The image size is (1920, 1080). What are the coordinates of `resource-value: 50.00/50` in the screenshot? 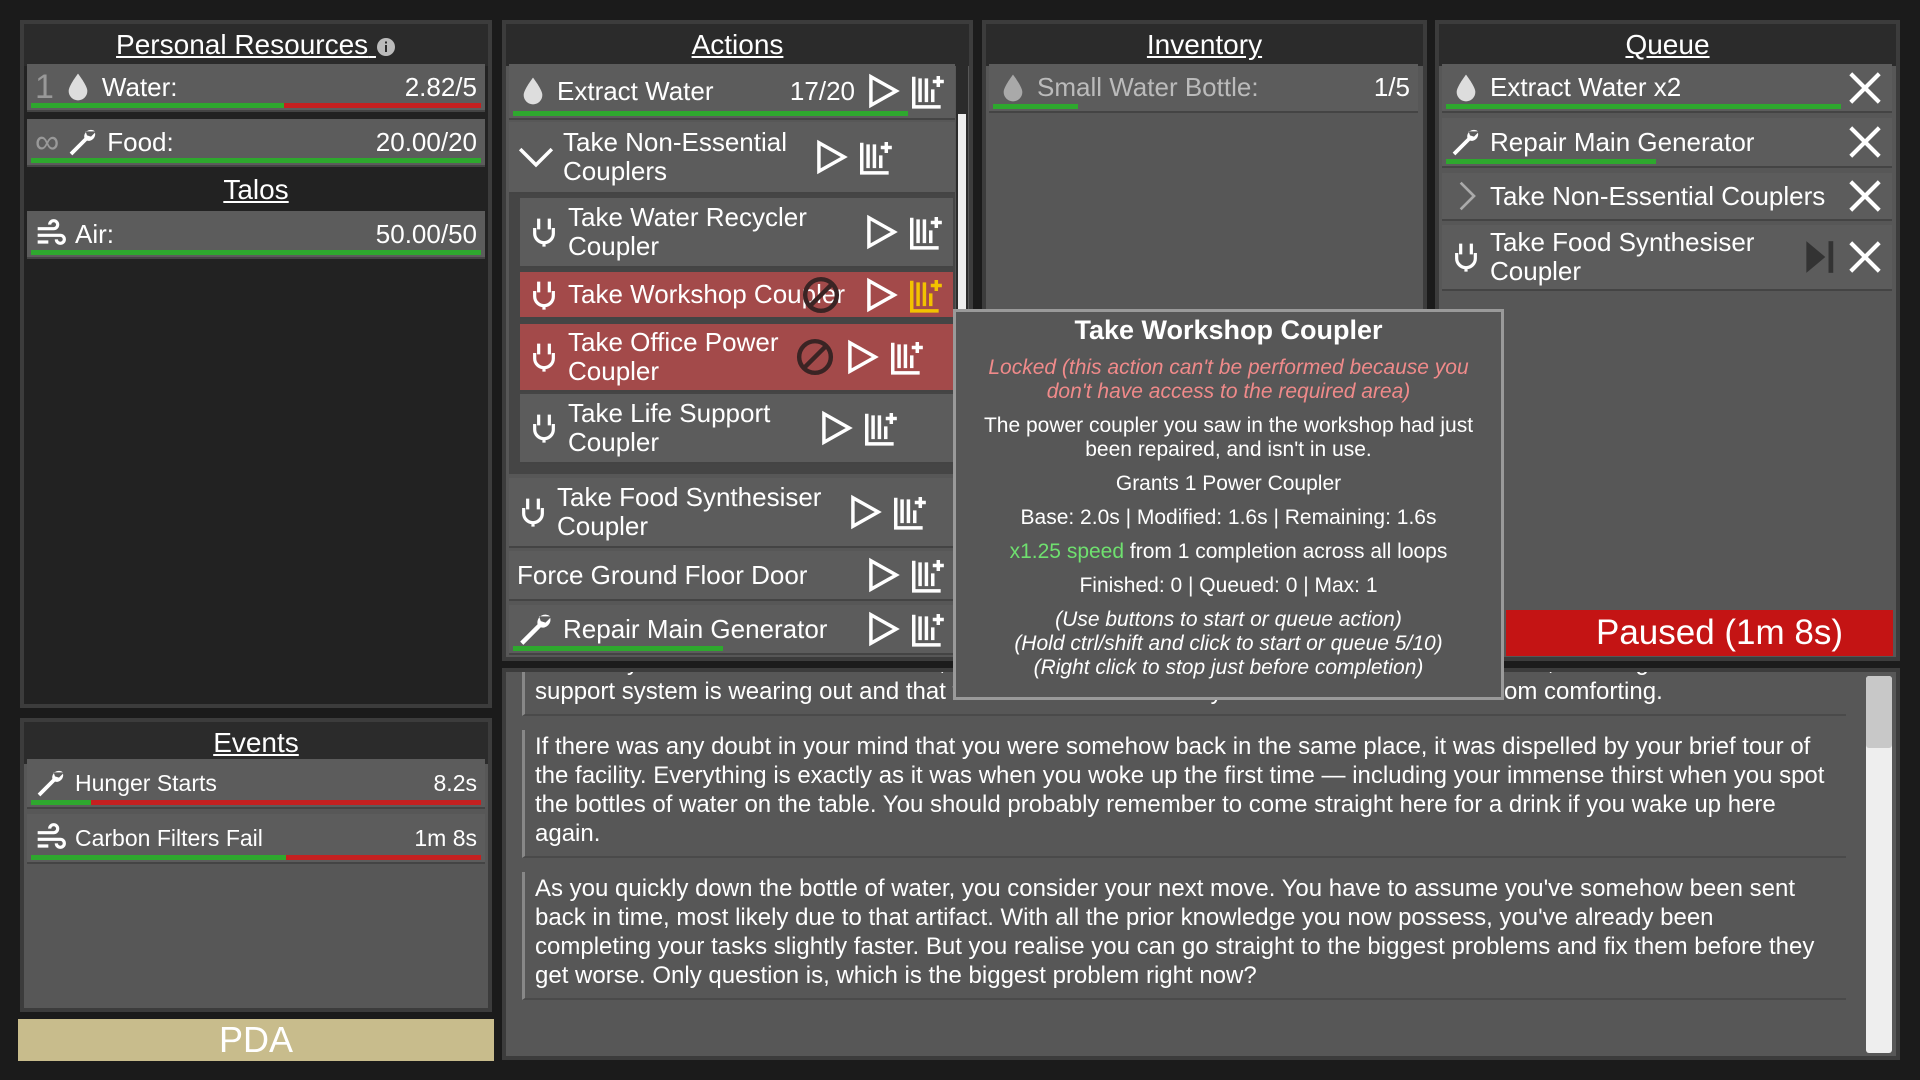 It's located at (426, 233).